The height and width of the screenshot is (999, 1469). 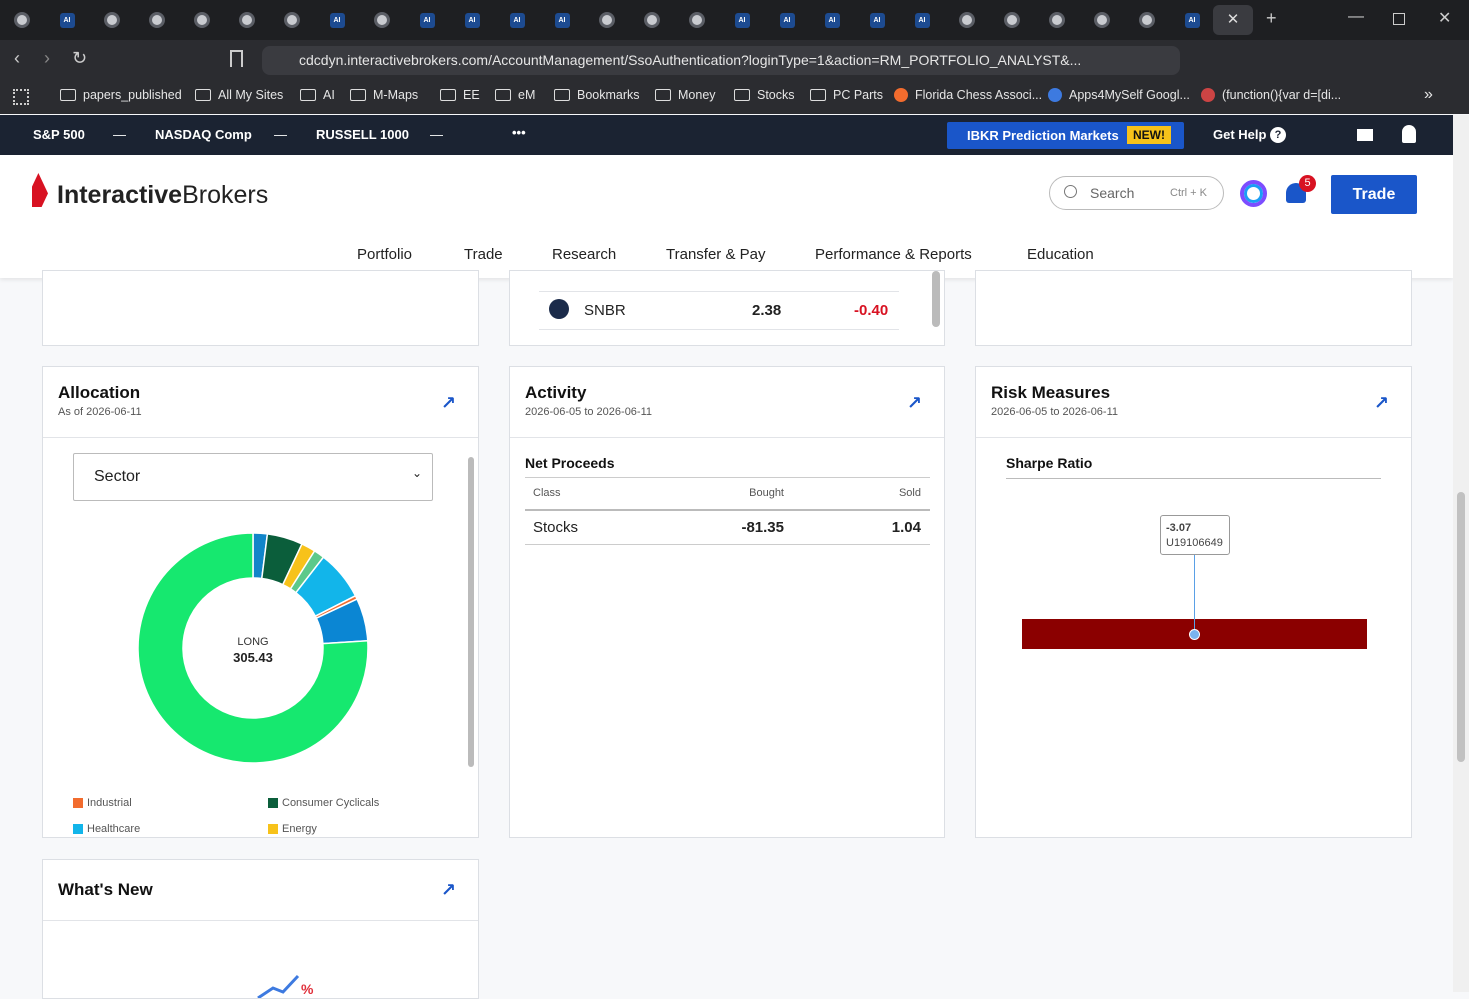 I want to click on search-icon, so click(x=1070, y=191).